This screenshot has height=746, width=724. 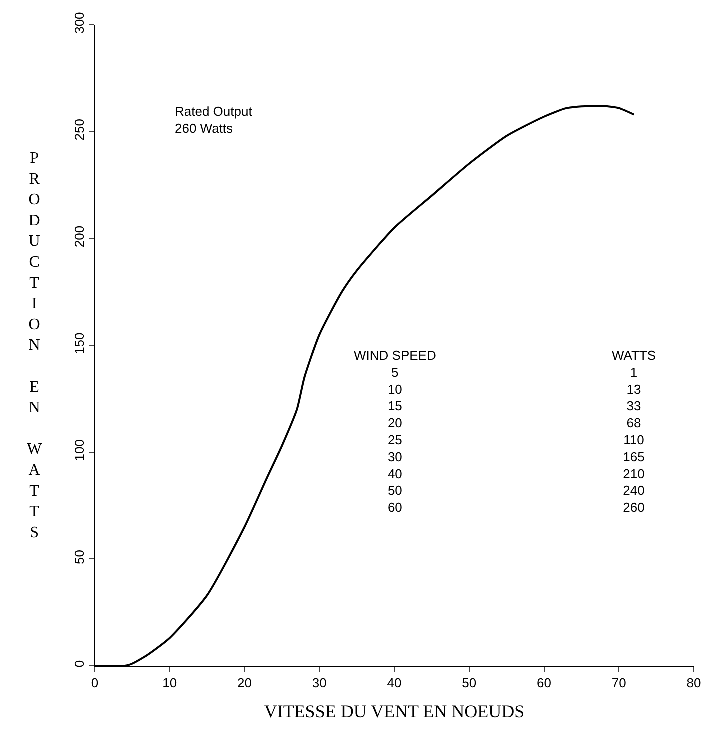 I want to click on x-tick-label: 30, so click(x=319, y=683).